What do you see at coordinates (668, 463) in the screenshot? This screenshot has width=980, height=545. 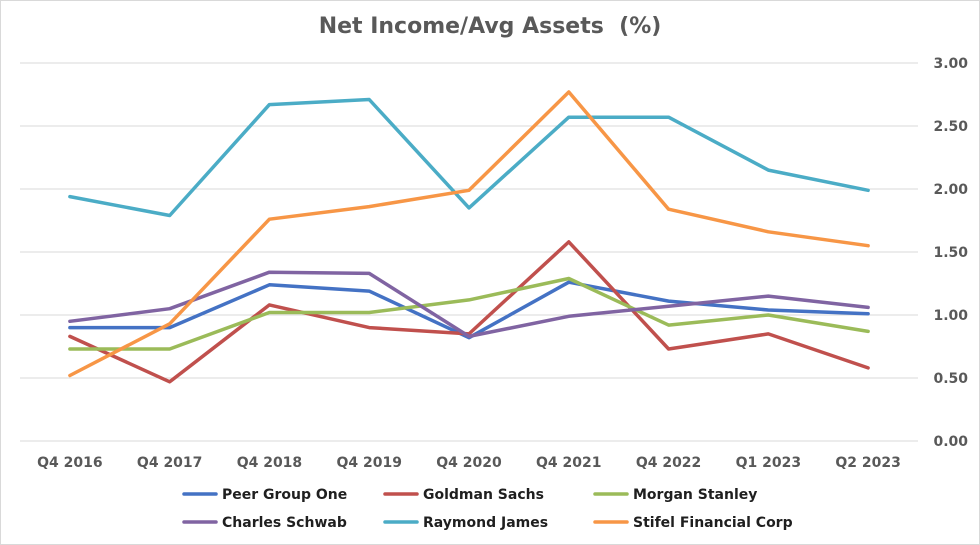 I see `x-tick-label: Q4 2022` at bounding box center [668, 463].